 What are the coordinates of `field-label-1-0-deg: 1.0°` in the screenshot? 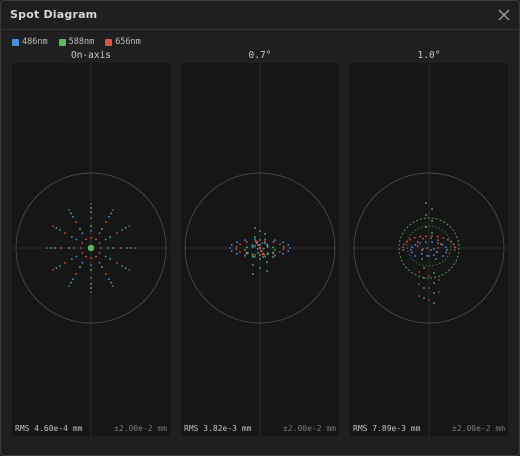 It's located at (429, 55).